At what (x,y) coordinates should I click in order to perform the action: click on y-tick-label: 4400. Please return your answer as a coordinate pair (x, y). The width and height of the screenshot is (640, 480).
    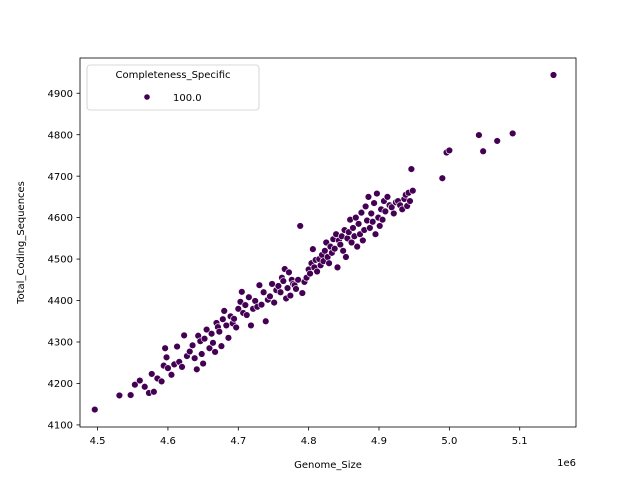
    Looking at the image, I should click on (60, 301).